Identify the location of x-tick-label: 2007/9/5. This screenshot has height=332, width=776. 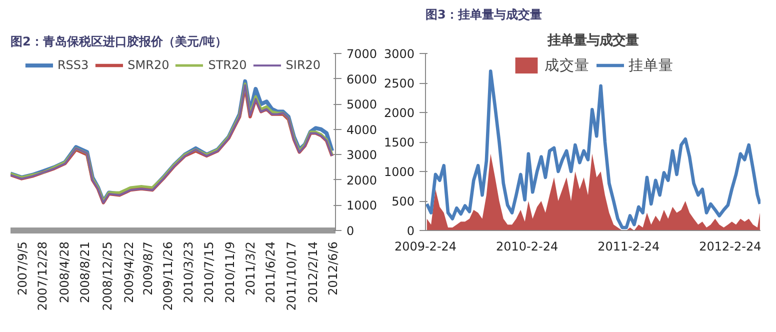
(22, 268).